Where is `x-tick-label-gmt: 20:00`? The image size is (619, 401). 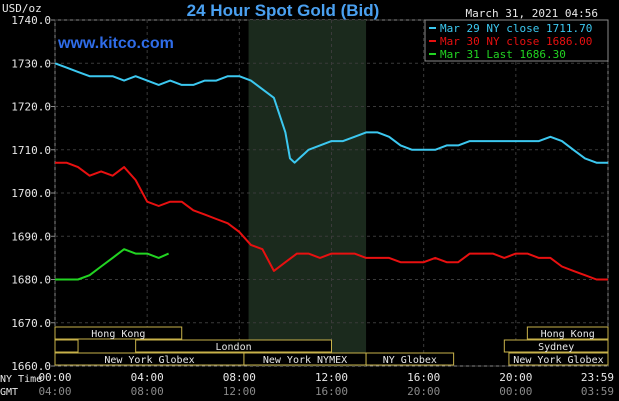
x-tick-label-gmt: 20:00 is located at coordinates (423, 391).